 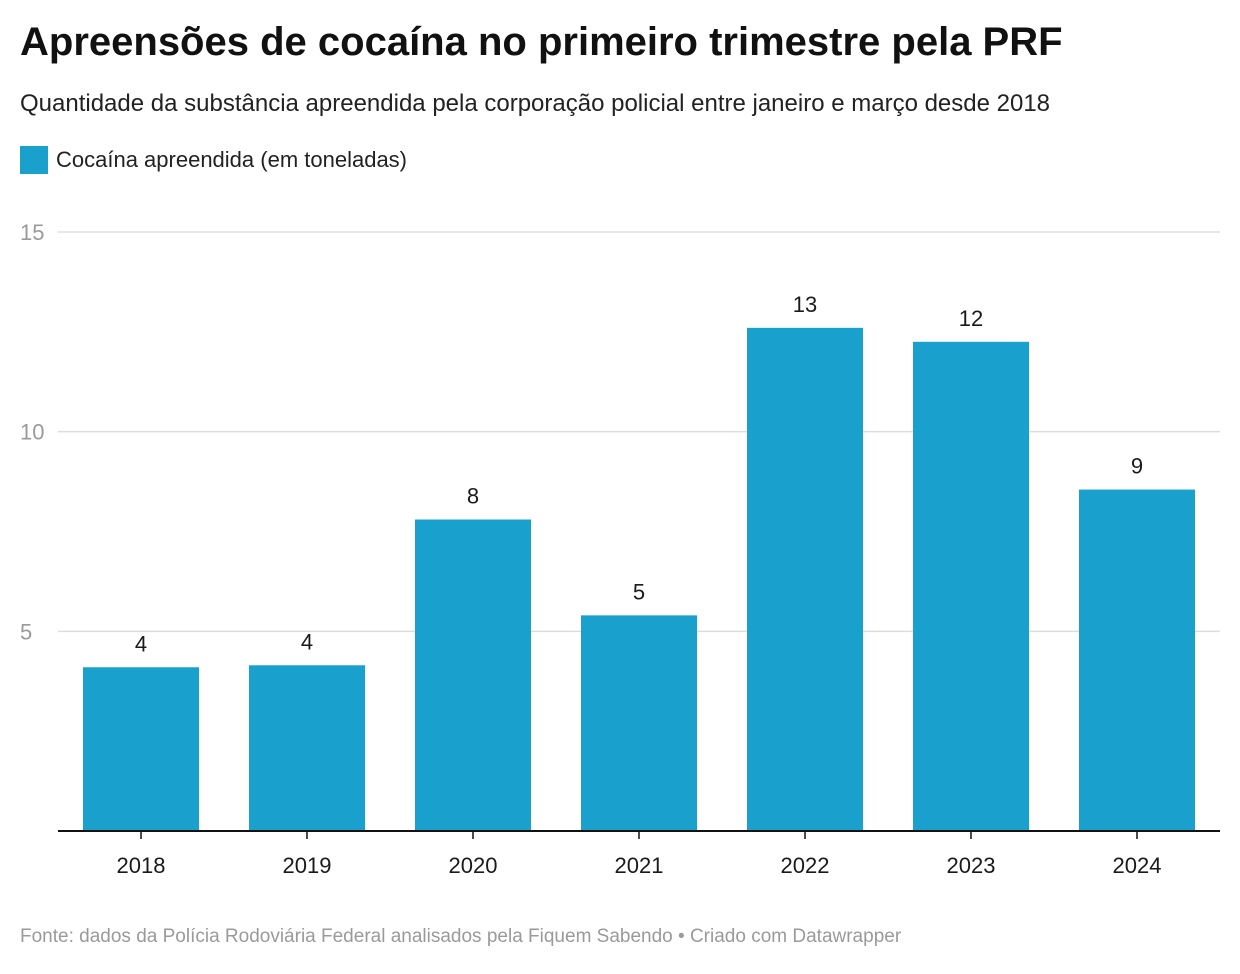 I want to click on y-tick-label: 15, so click(x=32, y=232).